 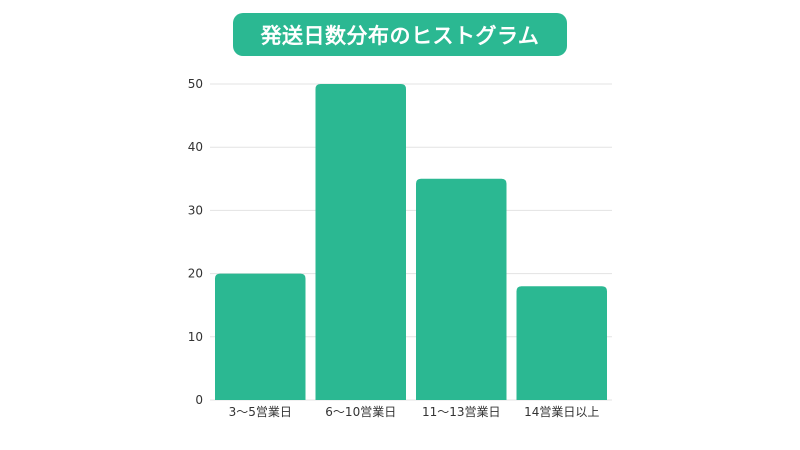 I want to click on y-tick-label: 50, so click(x=195, y=84).